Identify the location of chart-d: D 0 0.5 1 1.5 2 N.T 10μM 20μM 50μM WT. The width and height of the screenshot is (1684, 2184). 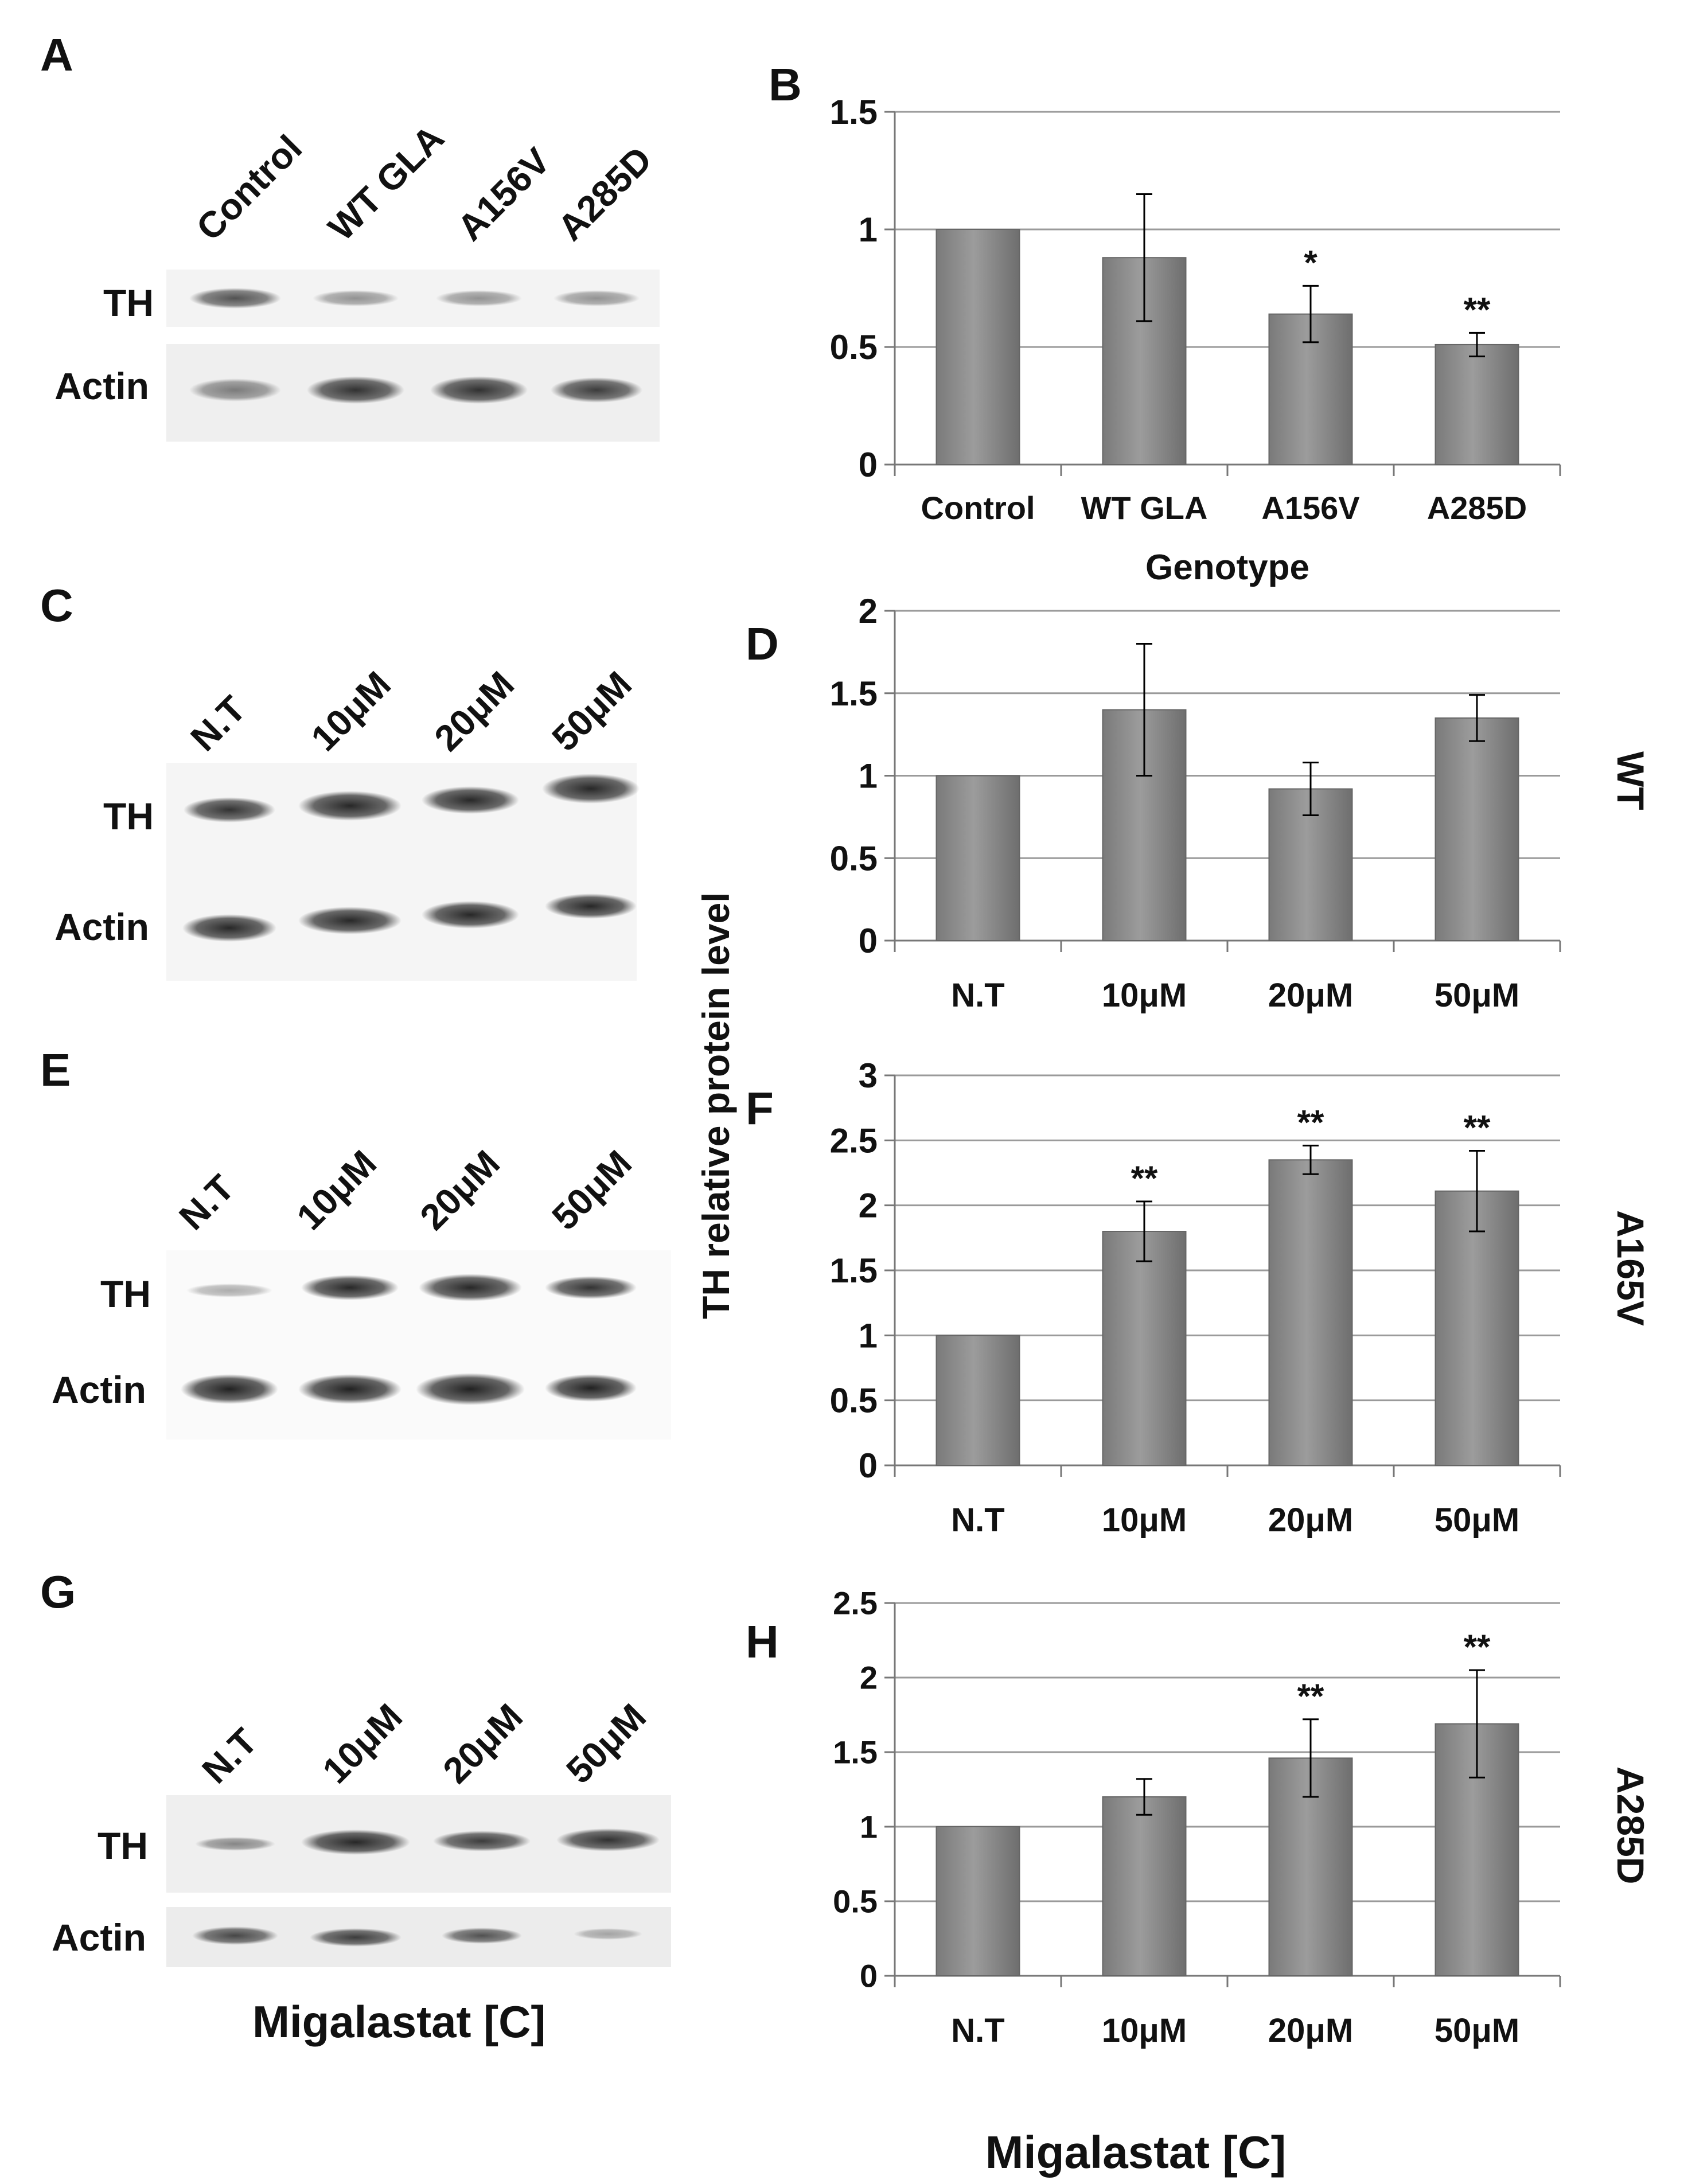
(1199, 803).